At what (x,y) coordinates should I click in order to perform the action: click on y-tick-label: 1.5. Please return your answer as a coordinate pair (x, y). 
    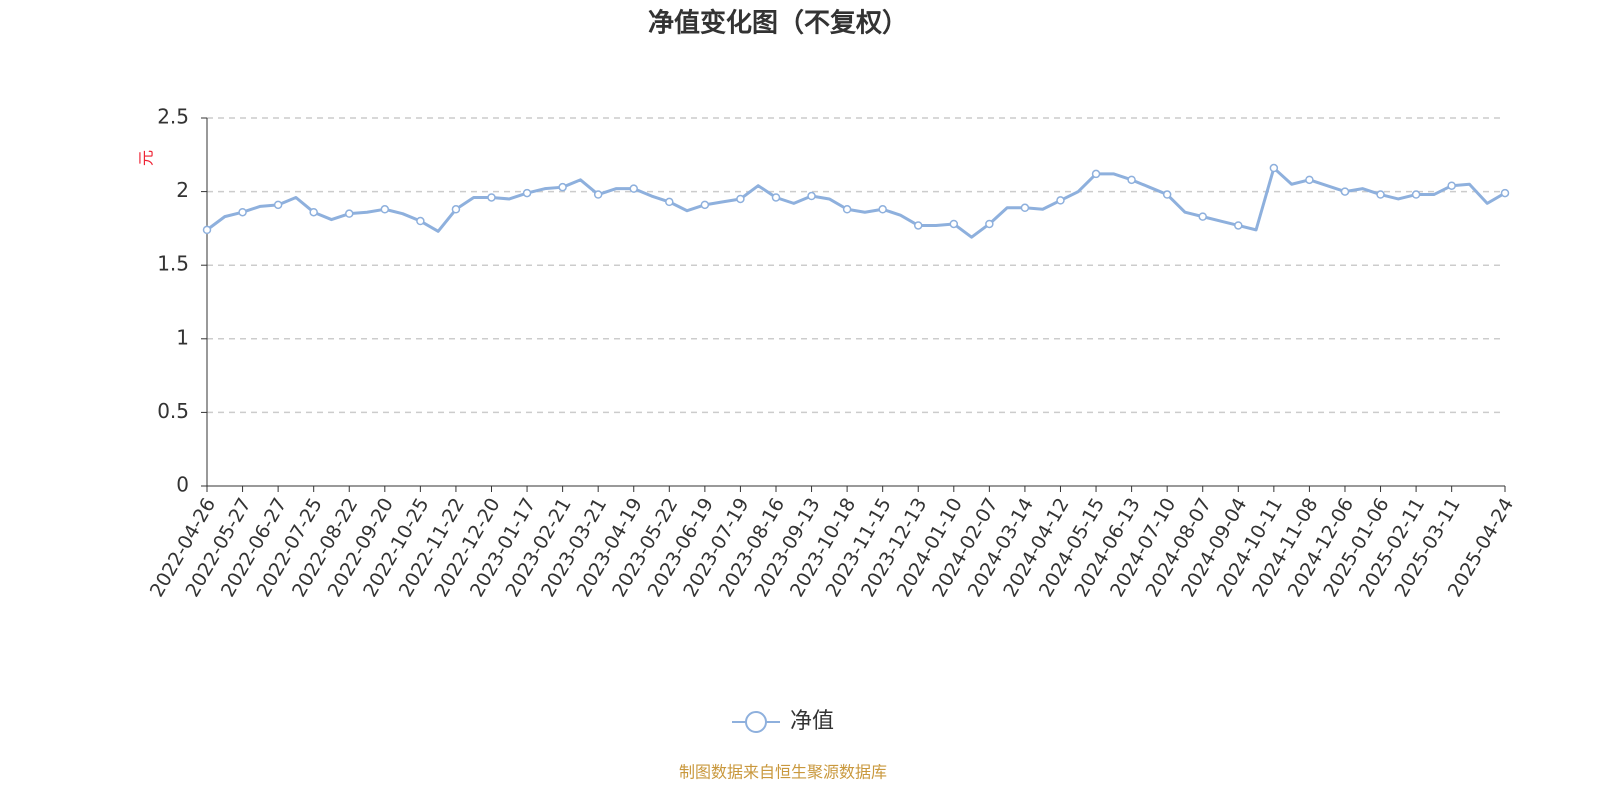
    Looking at the image, I should click on (173, 264).